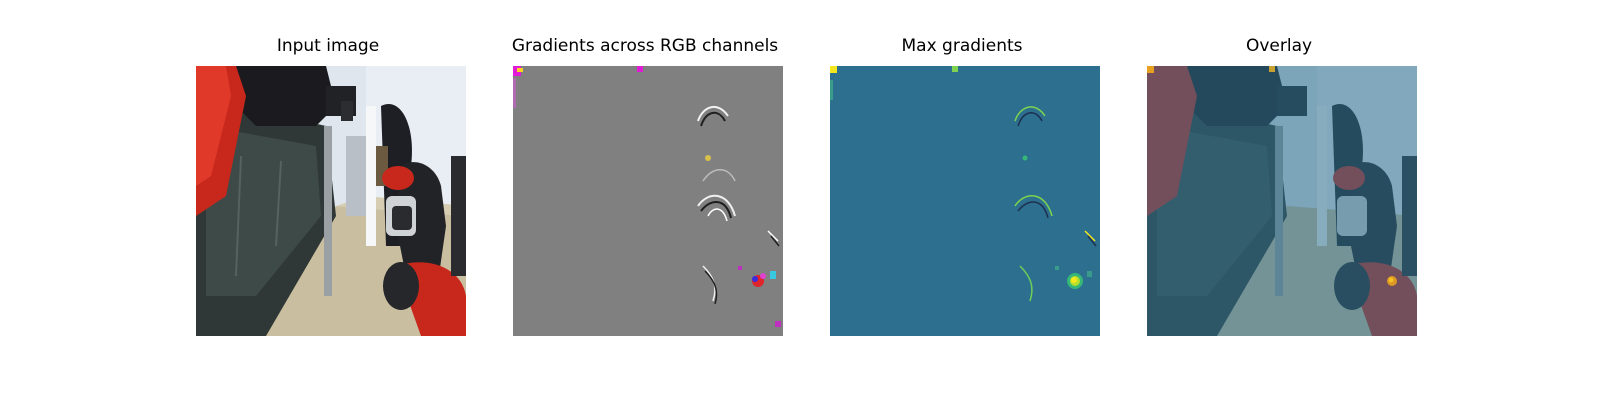 This screenshot has height=400, width=1600. I want to click on heatmap-overlay, so click(1282, 201).